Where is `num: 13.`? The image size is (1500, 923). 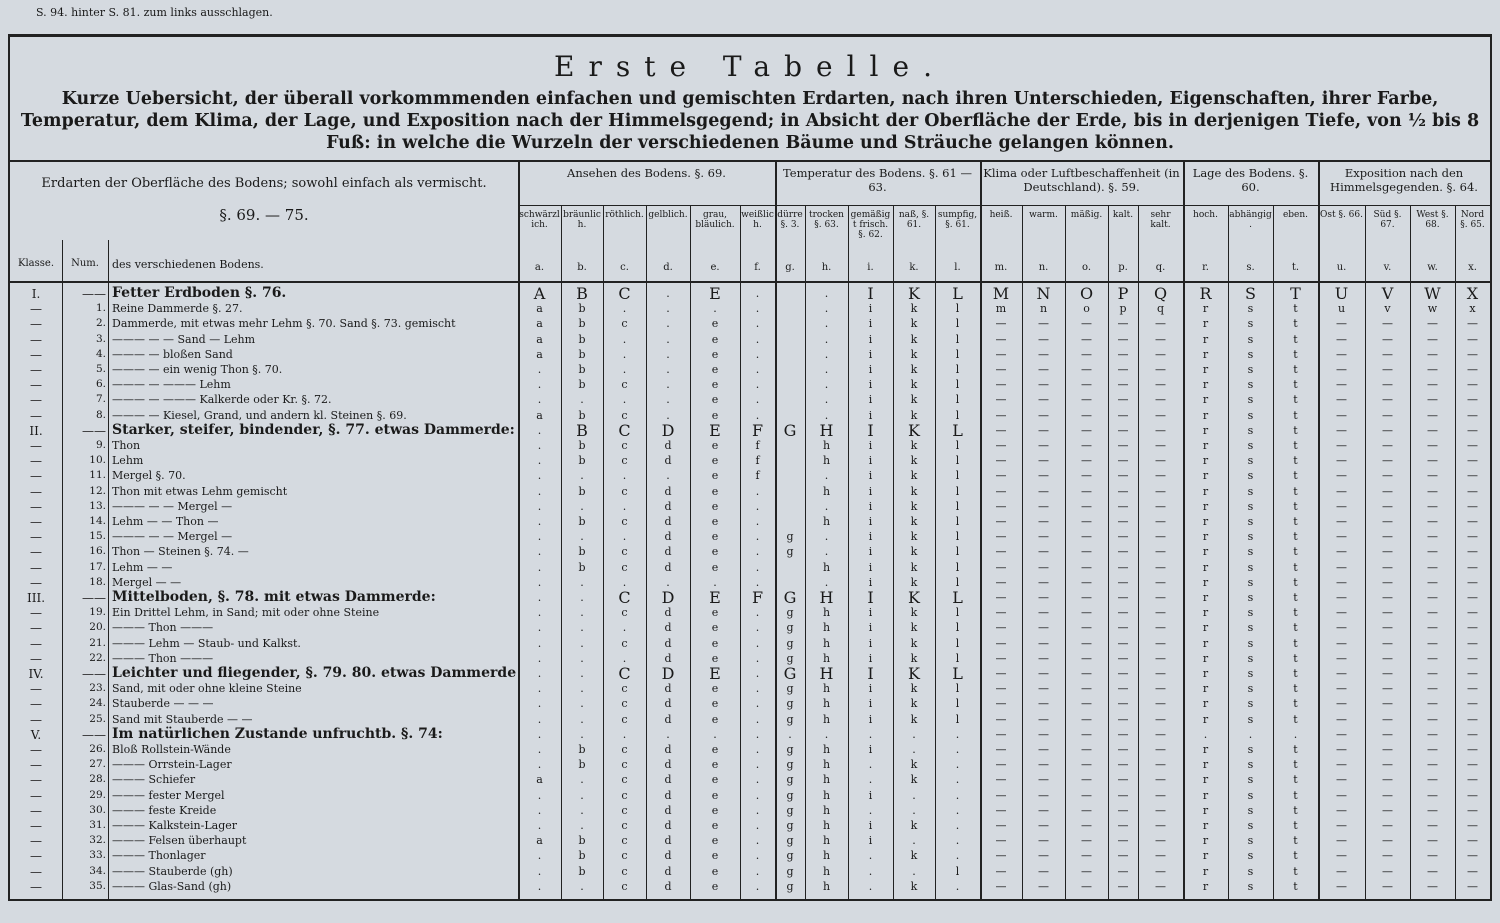
num: 13. is located at coordinates (97, 505).